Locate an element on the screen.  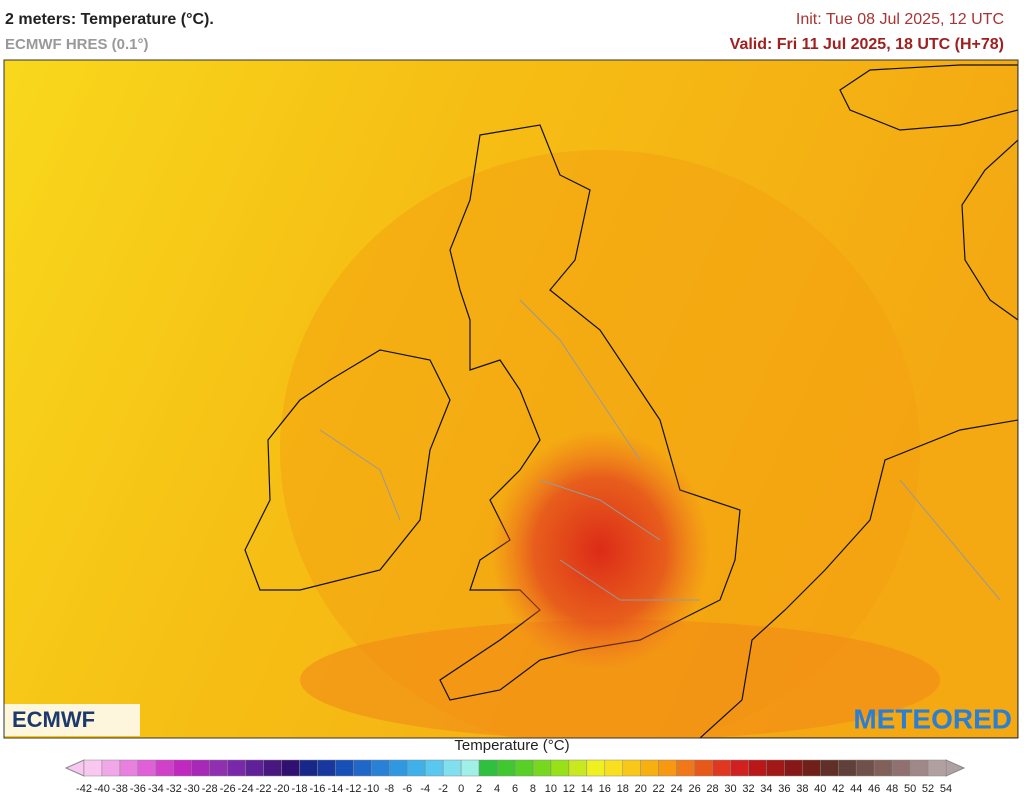
colorbar-tick-label: 40 is located at coordinates (820, 789).